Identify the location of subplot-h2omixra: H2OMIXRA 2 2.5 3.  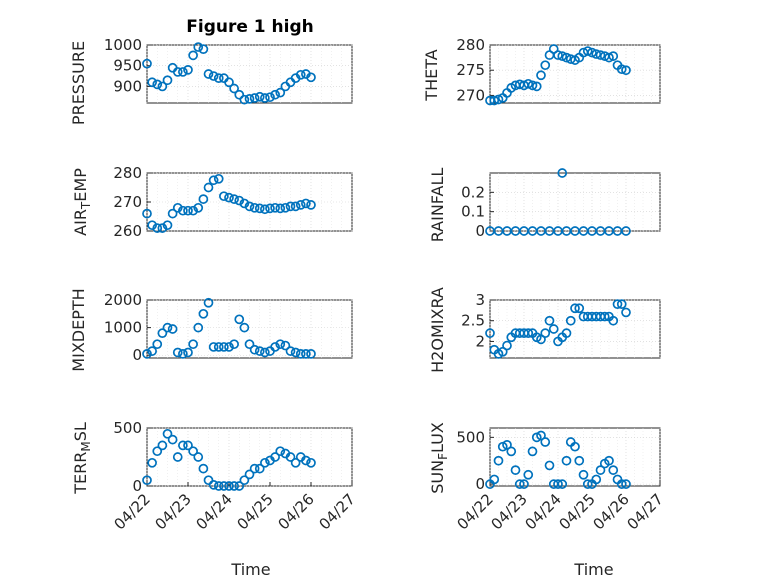
(544, 330).